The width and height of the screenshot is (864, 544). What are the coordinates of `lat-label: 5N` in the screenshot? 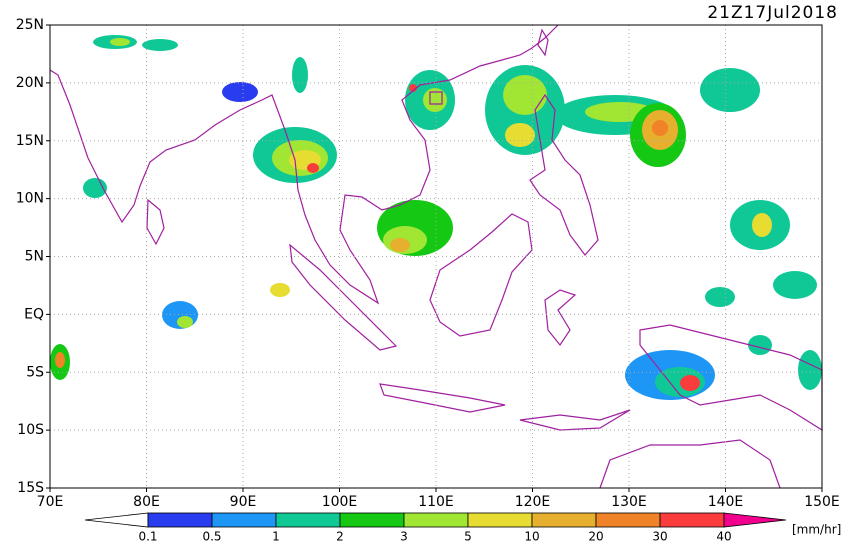 It's located at (34, 257).